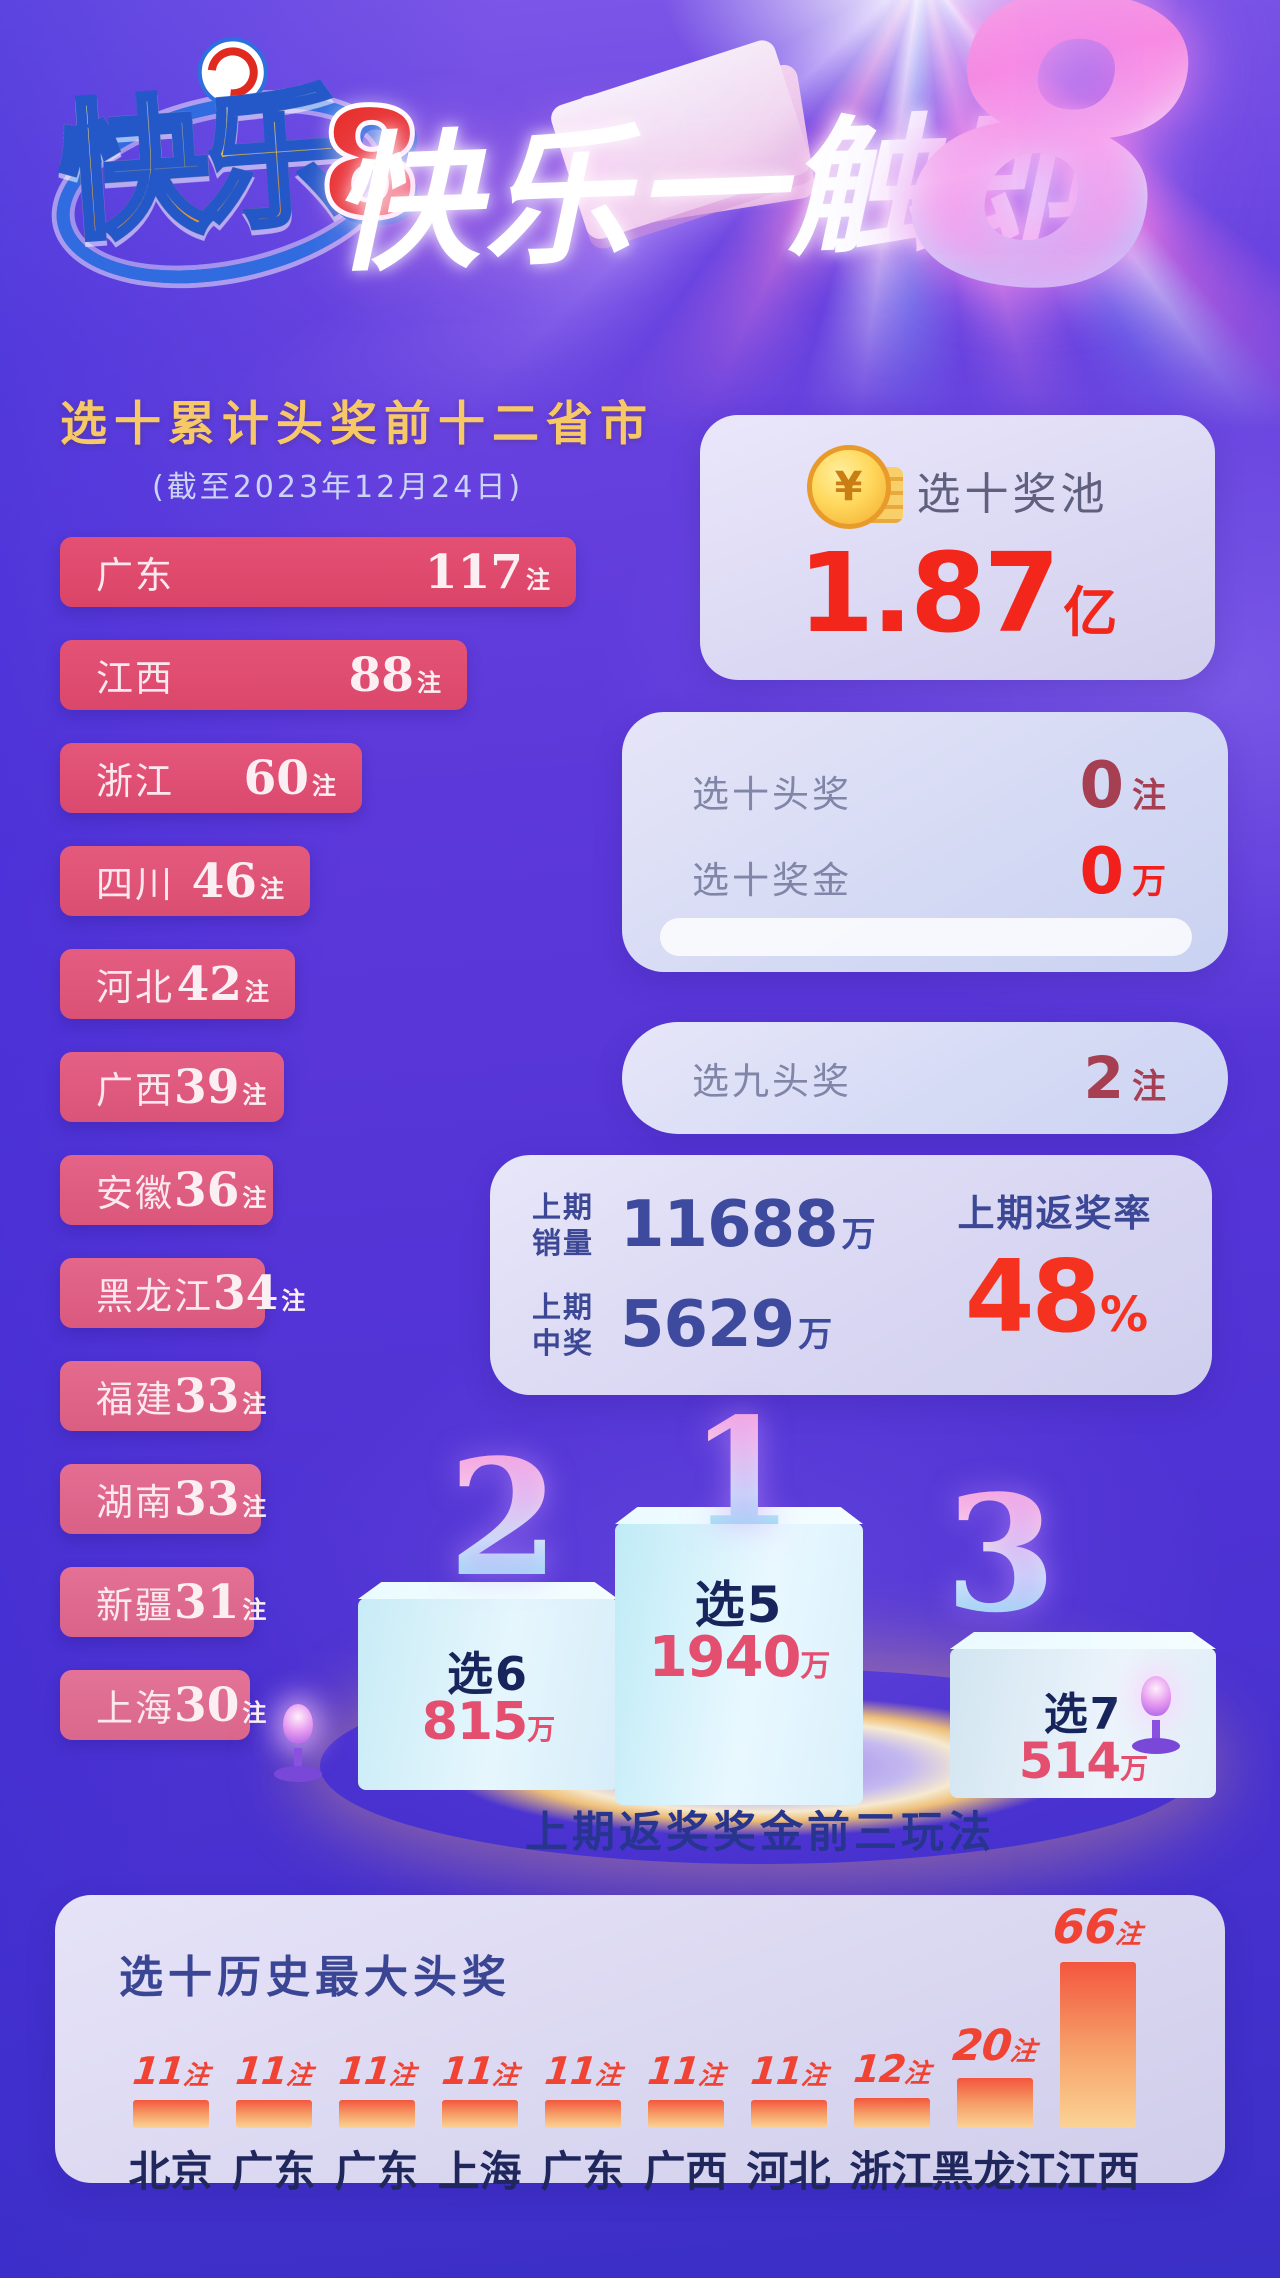  Describe the element at coordinates (926, 937) in the screenshot. I see `progress-pill-decor` at that location.